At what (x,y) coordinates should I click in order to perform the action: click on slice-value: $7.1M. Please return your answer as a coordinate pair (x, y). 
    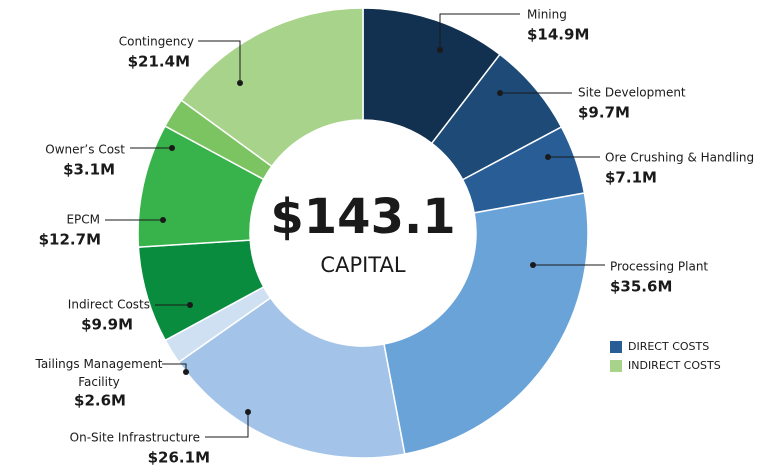
    Looking at the image, I should click on (631, 178).